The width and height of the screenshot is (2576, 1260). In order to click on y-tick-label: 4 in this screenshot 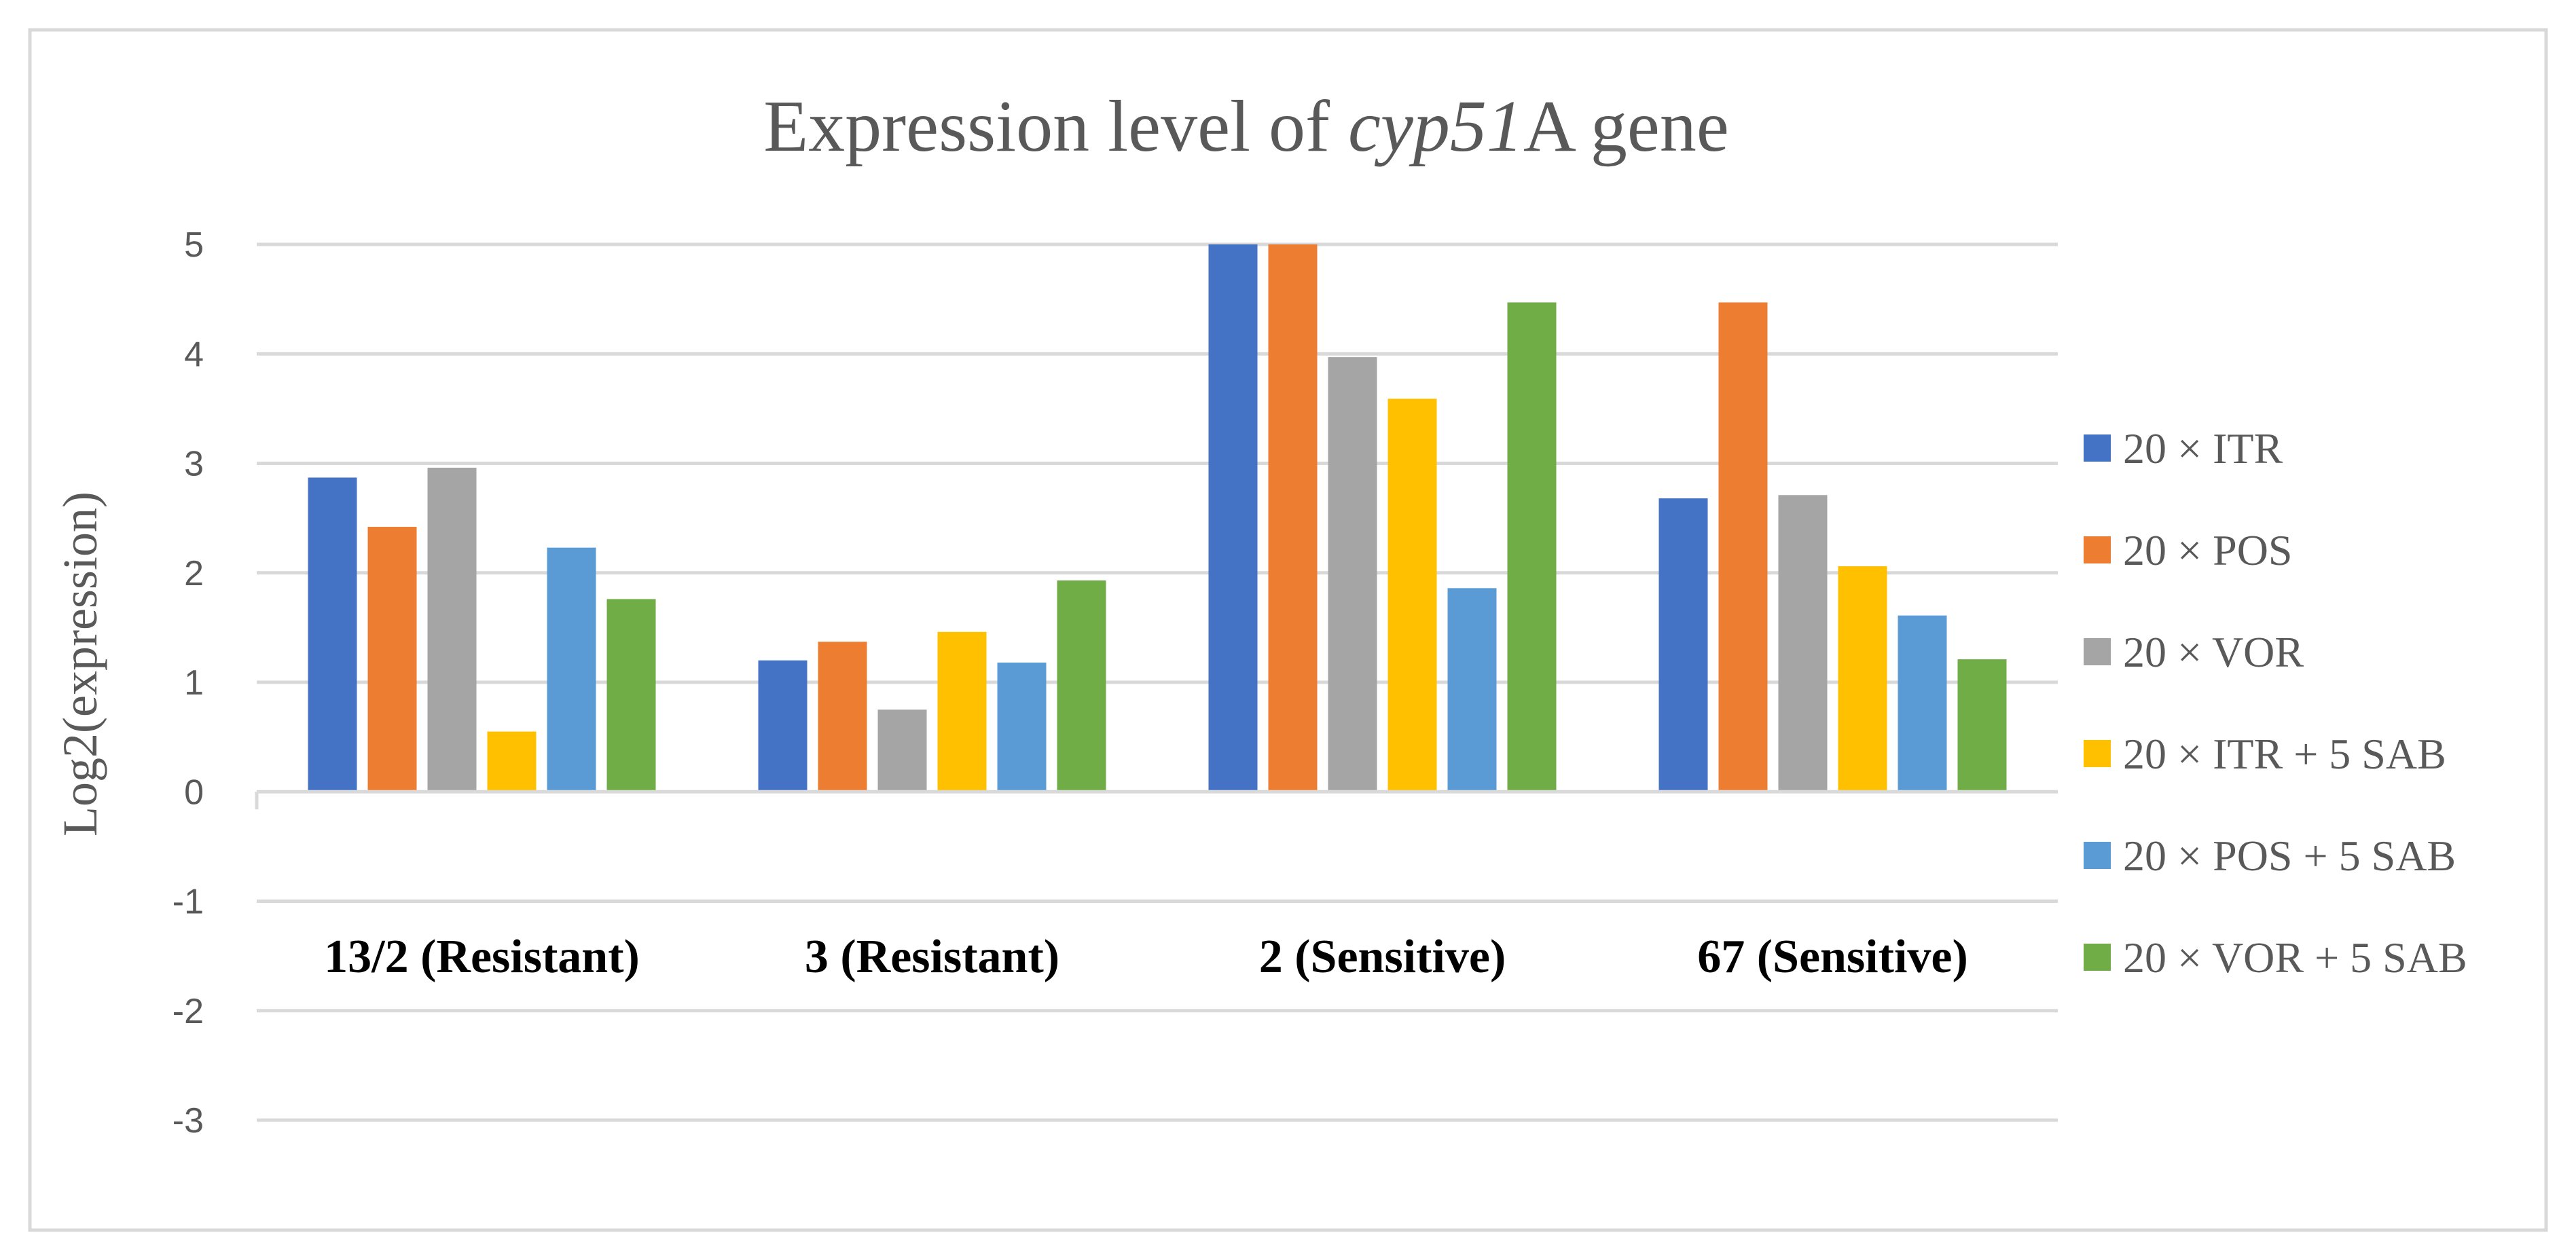, I will do `click(194, 355)`.